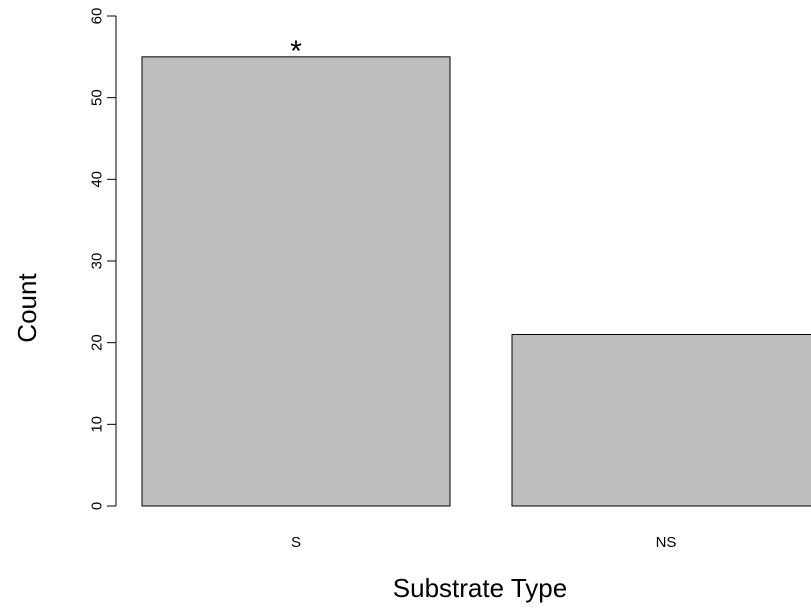  I want to click on y-axis-title: Count, so click(27, 308).